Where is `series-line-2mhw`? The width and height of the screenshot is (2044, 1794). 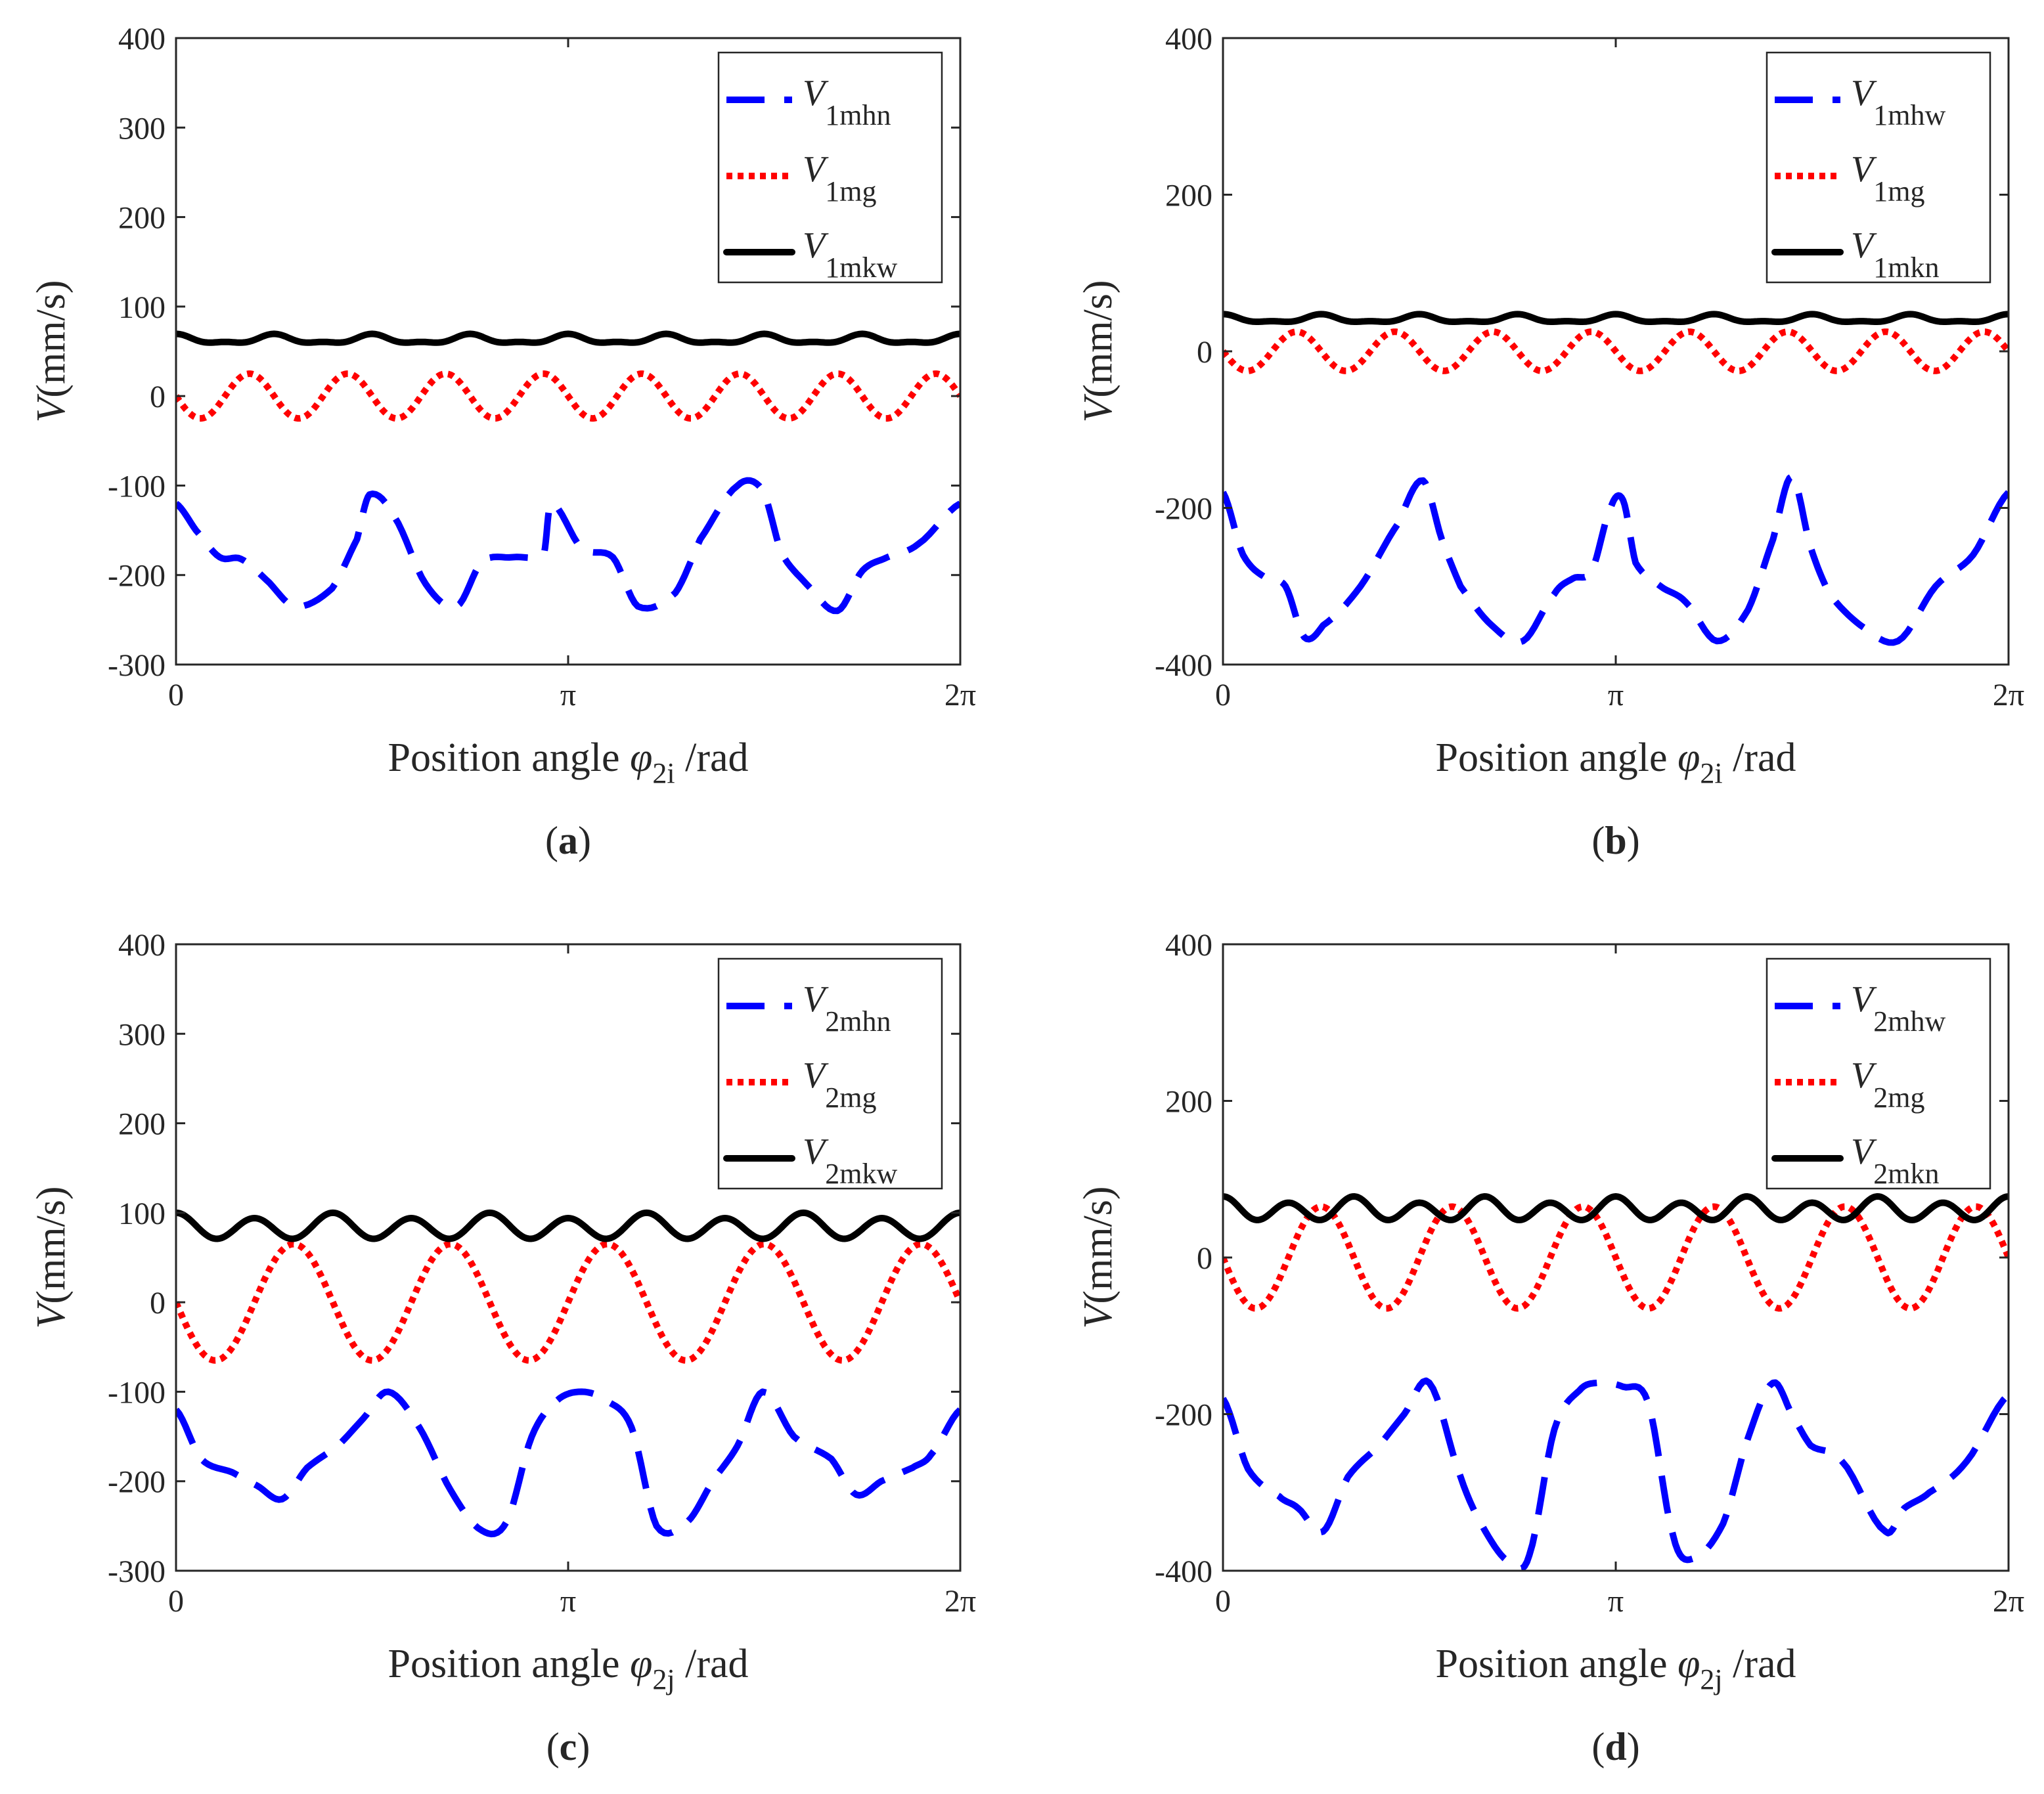 series-line-2mhw is located at coordinates (1616, 1474).